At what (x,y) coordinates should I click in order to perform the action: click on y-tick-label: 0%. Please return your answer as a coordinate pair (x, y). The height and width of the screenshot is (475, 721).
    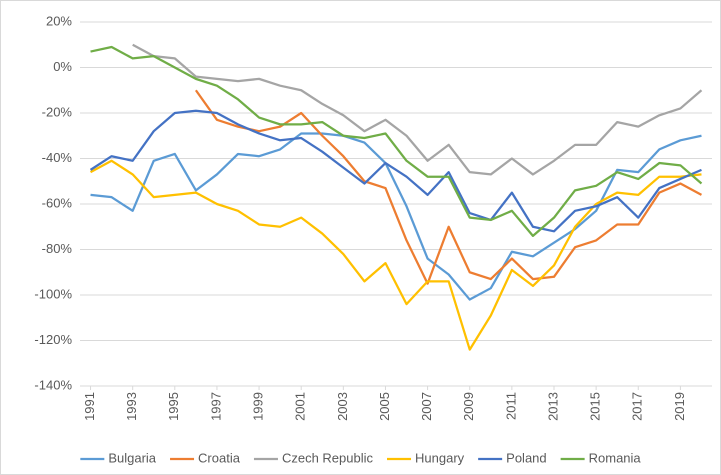
    Looking at the image, I should click on (62, 66).